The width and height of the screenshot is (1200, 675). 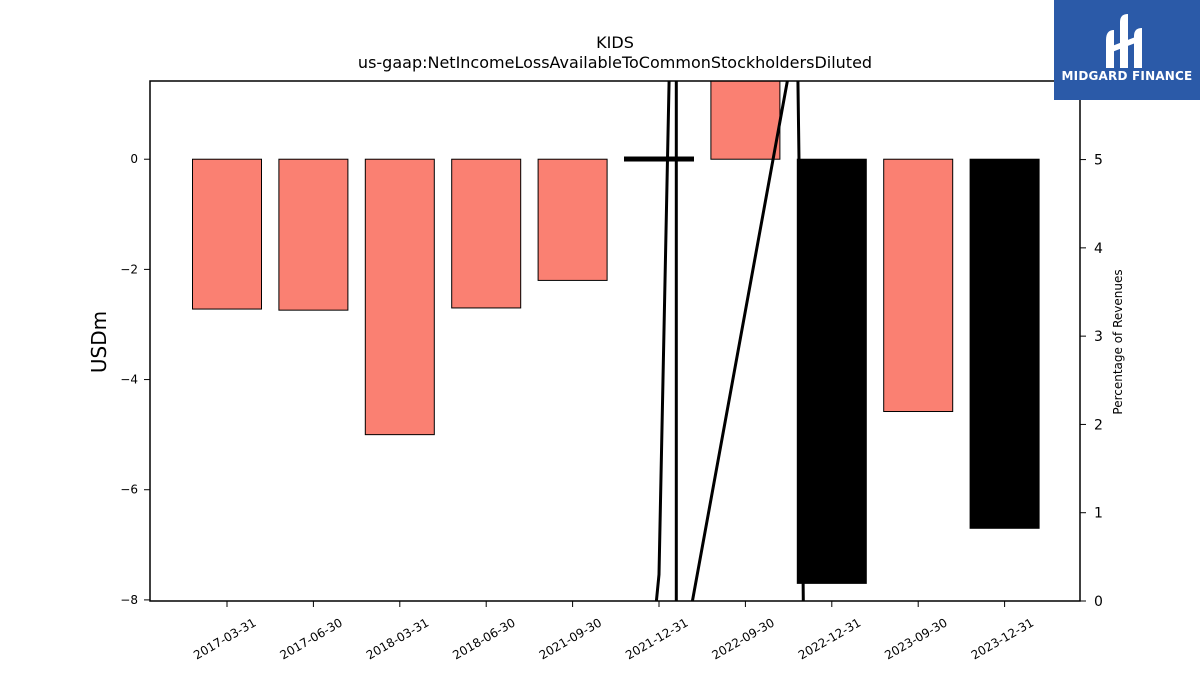 What do you see at coordinates (570, 638) in the screenshot?
I see `x-tick-label: 2021-09-30` at bounding box center [570, 638].